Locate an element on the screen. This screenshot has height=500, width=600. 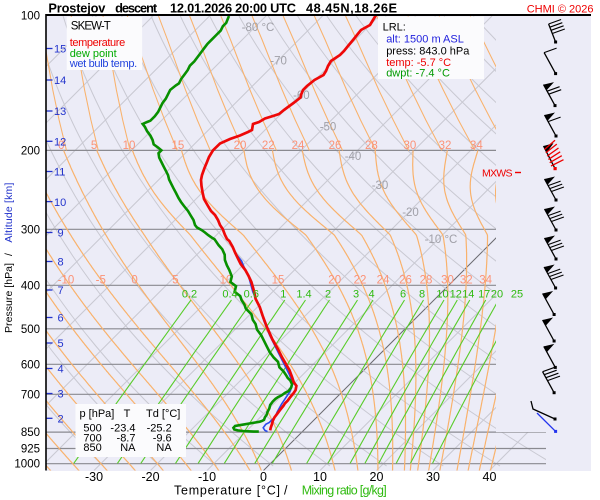
svg-text: 40 is located at coordinates (490, 477).